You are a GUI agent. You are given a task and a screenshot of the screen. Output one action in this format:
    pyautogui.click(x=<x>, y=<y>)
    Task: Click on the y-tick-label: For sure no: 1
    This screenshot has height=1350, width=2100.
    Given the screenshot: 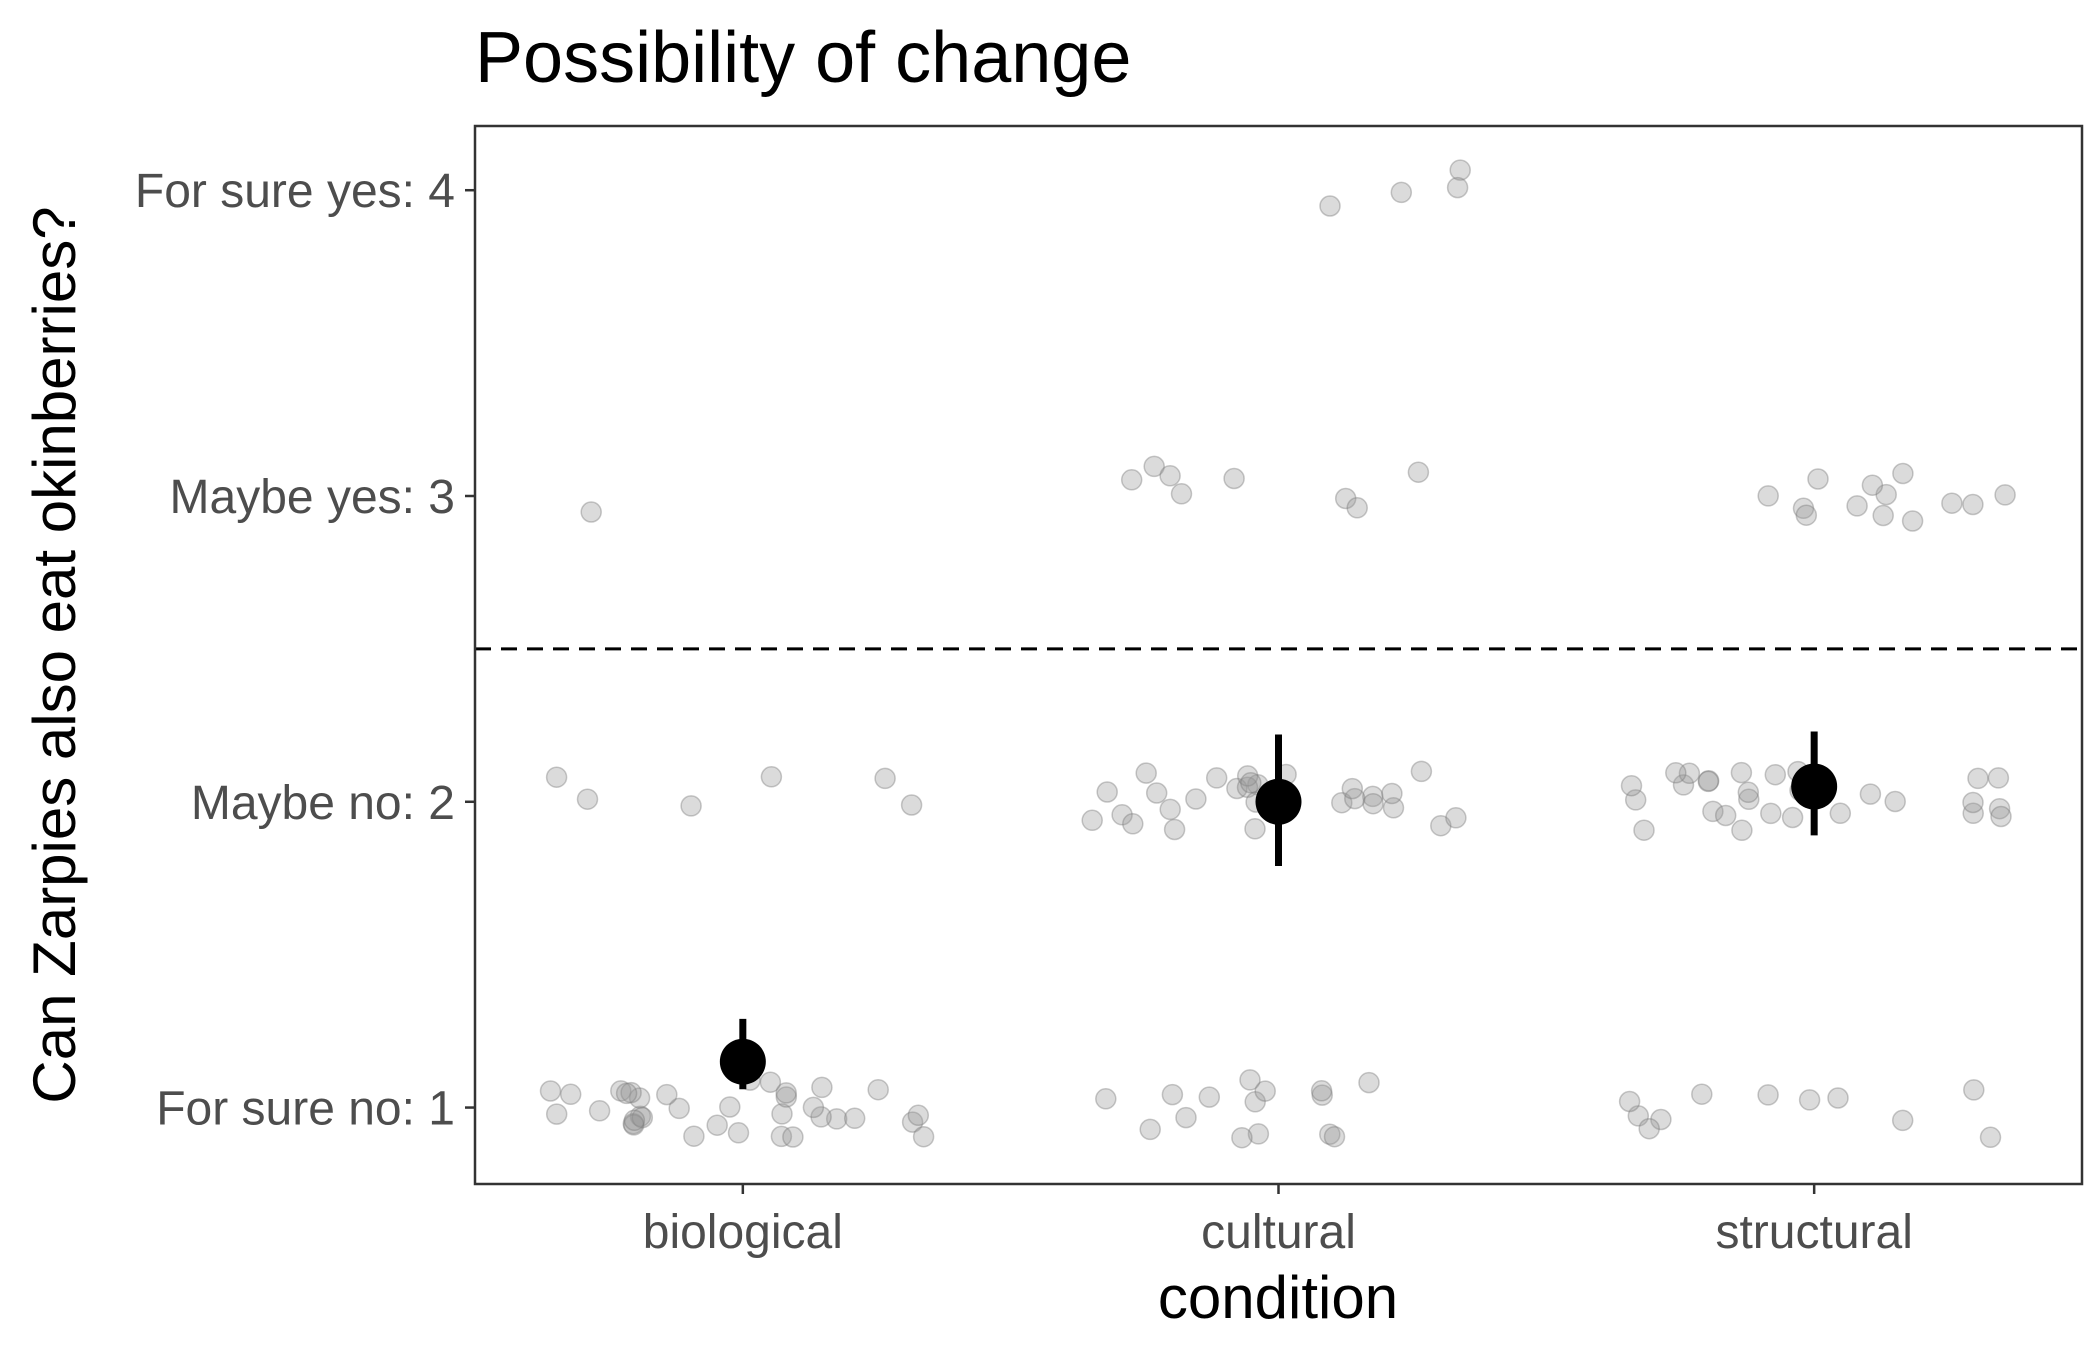 What is the action you would take?
    pyautogui.click(x=305, y=1109)
    